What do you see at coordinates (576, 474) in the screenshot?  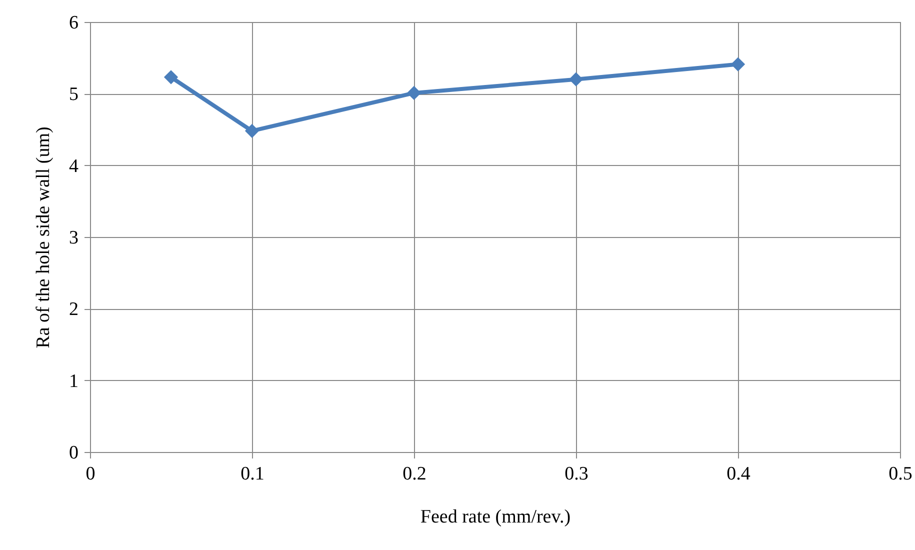 I see `x-tick-label: 0.3` at bounding box center [576, 474].